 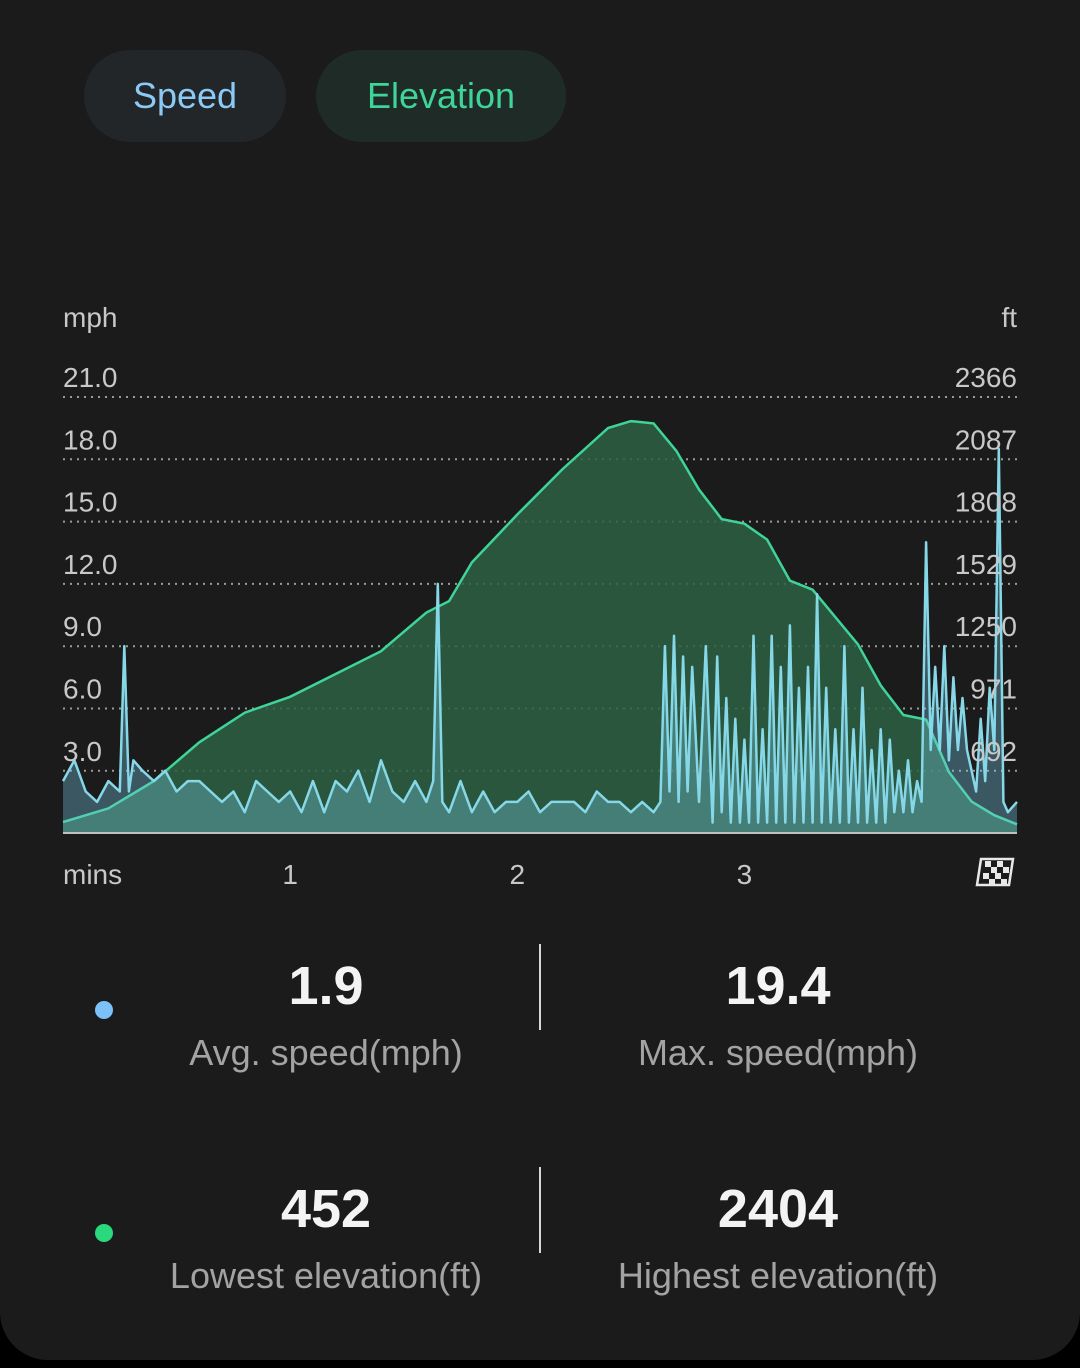 I want to click on max-speed-value: 19.4, so click(x=778, y=986).